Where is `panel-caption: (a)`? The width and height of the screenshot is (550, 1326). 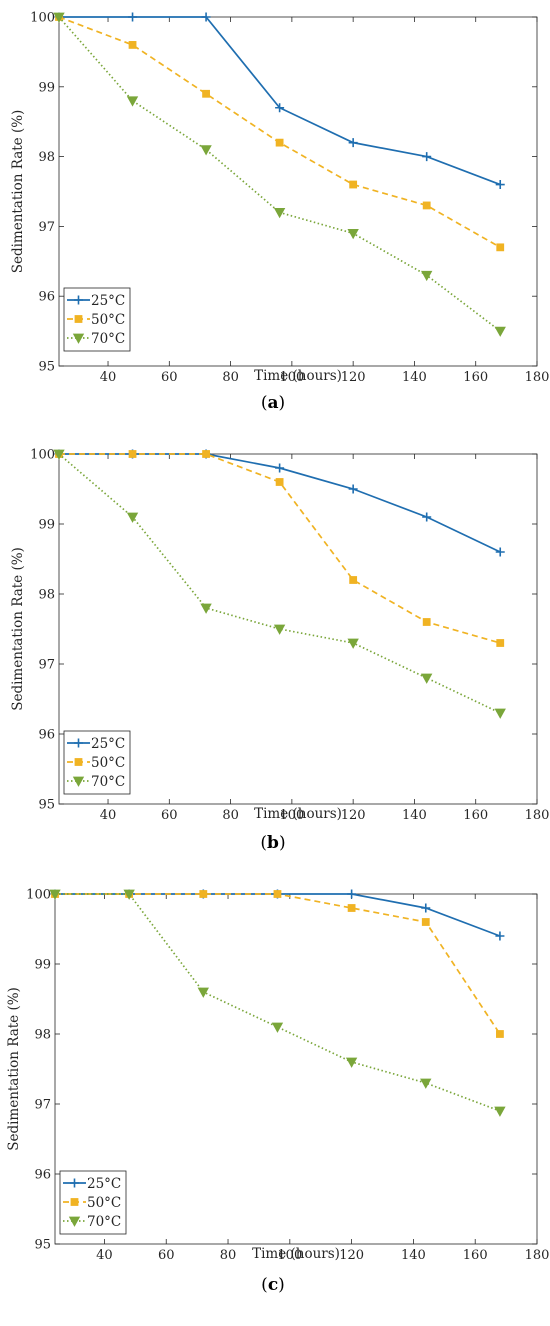 panel-caption: (a) is located at coordinates (273, 403).